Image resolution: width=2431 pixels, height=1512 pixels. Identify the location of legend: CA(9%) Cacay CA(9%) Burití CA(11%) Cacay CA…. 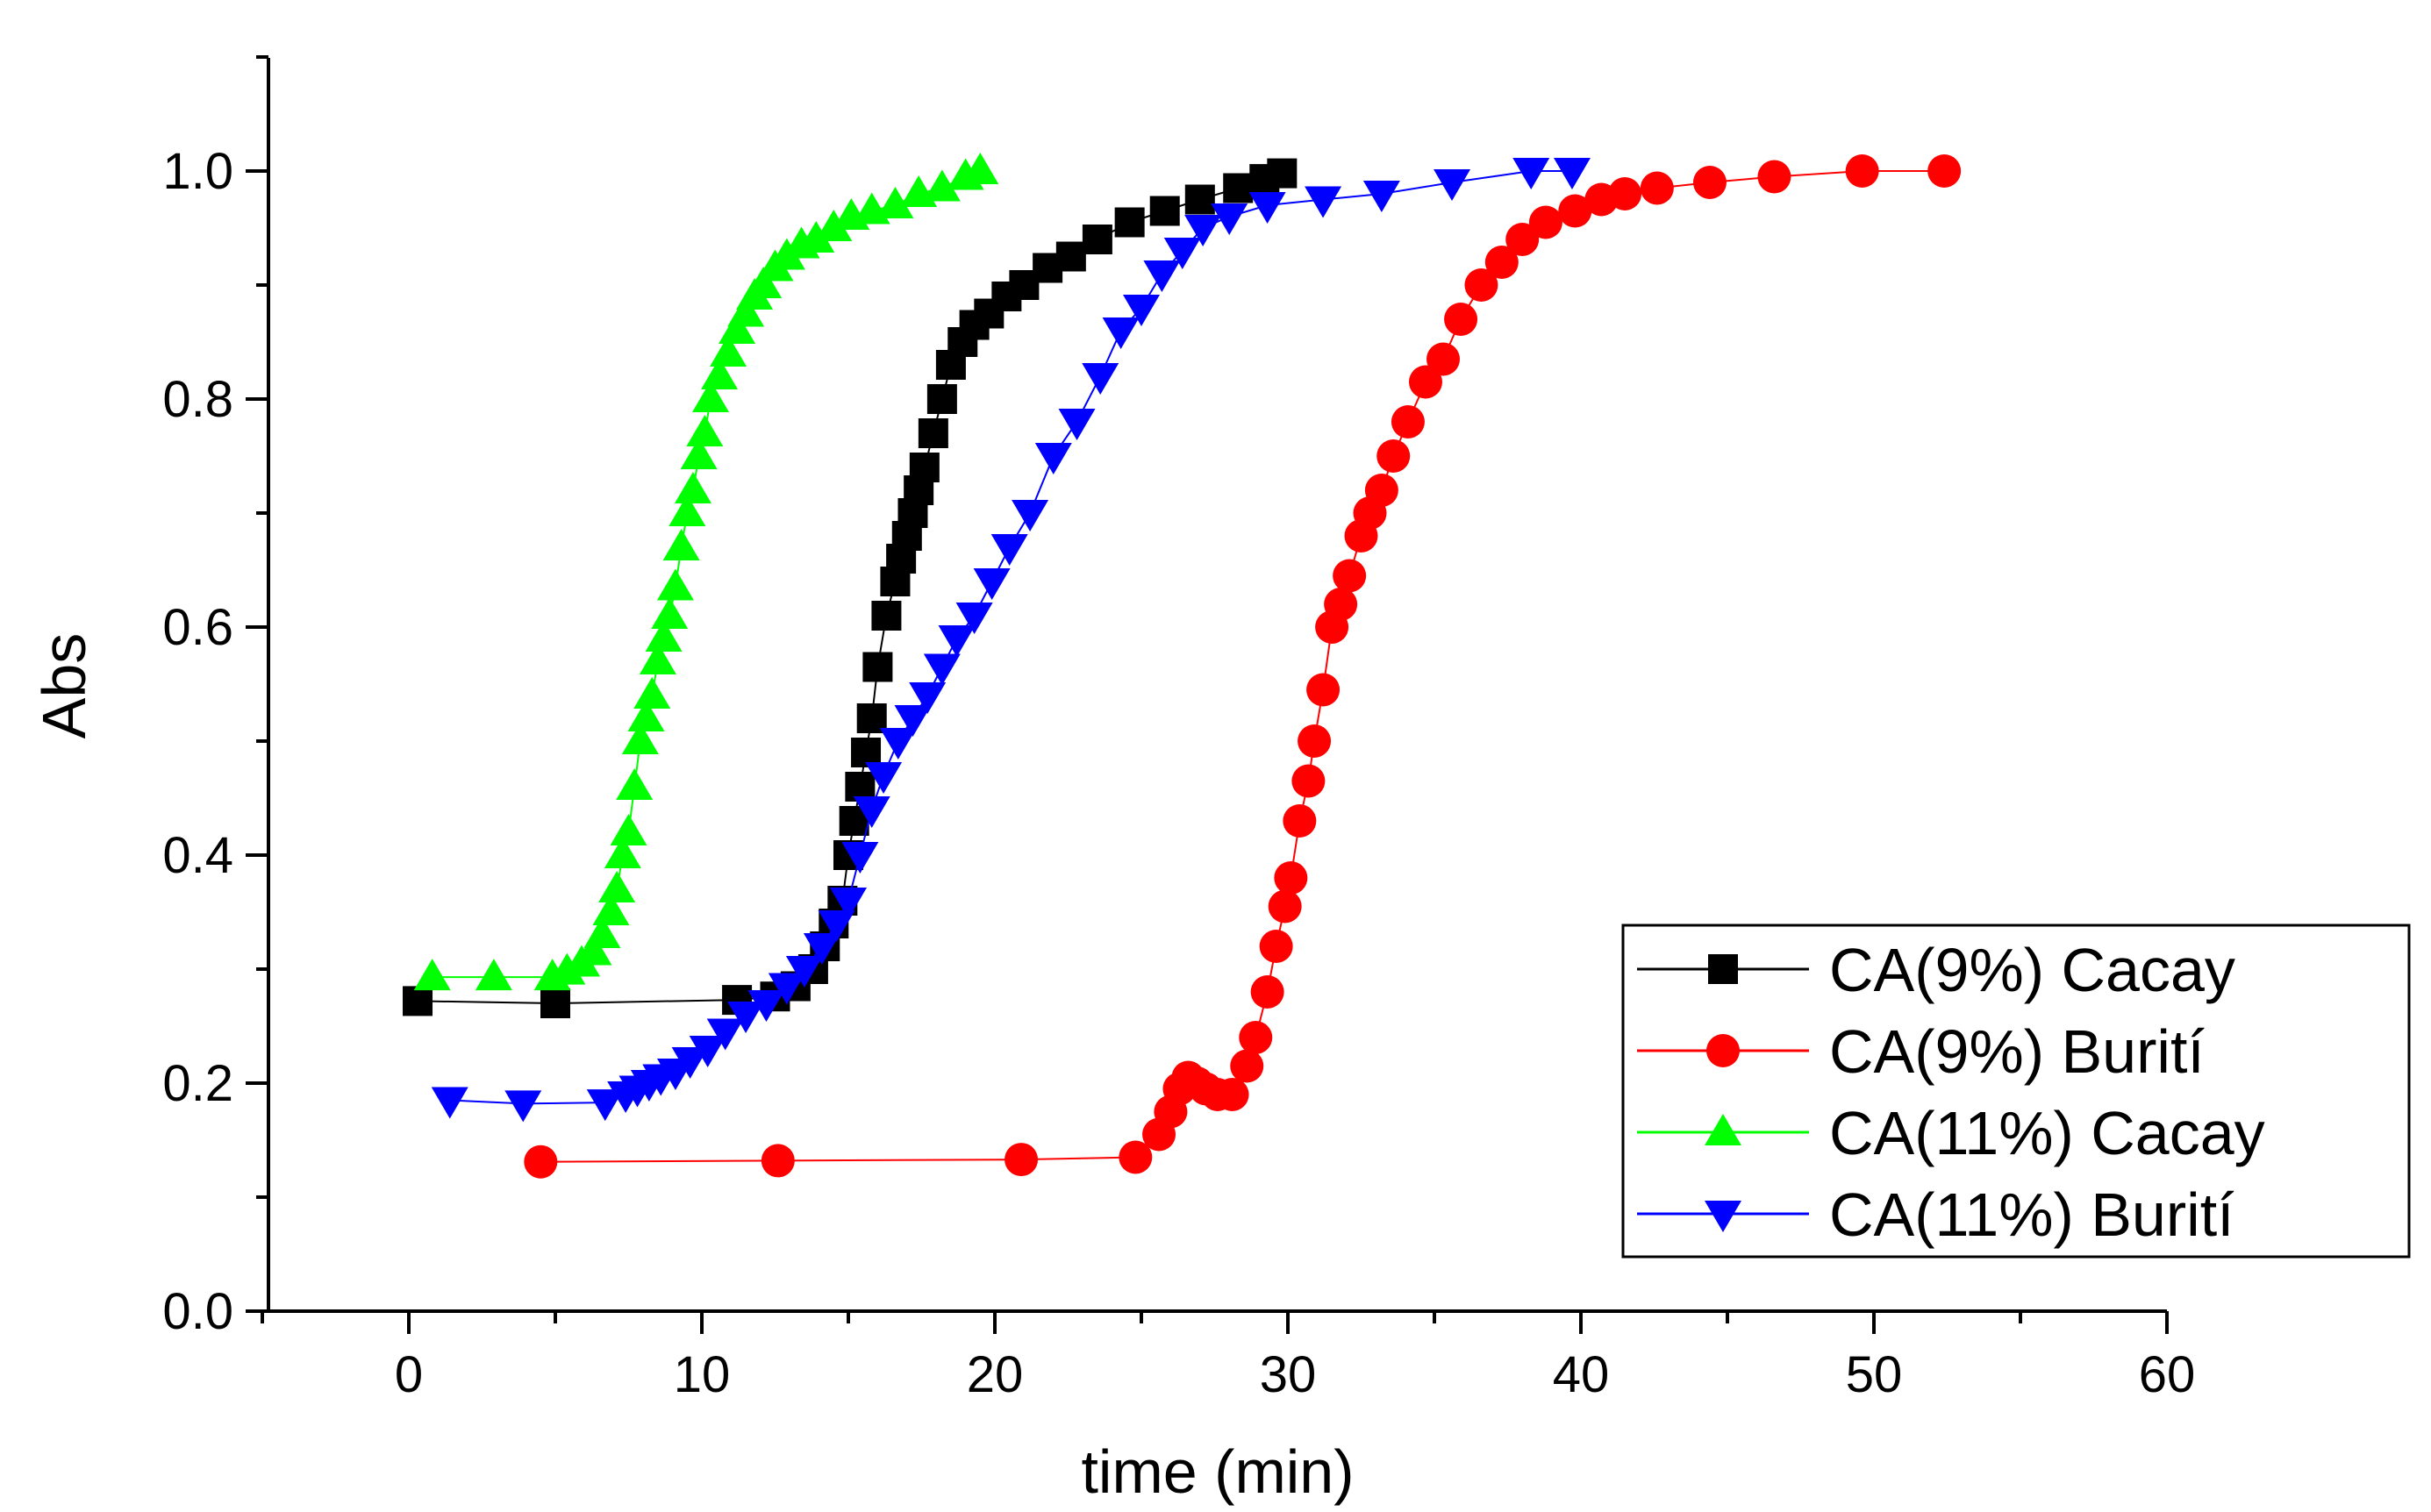
(2016, 1091).